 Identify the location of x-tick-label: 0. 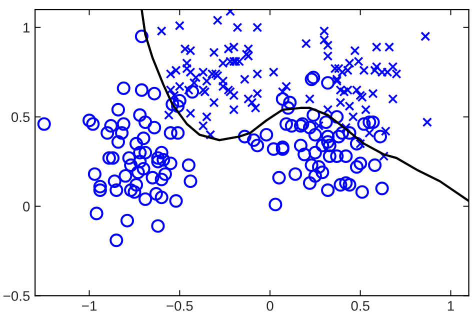
(270, 305).